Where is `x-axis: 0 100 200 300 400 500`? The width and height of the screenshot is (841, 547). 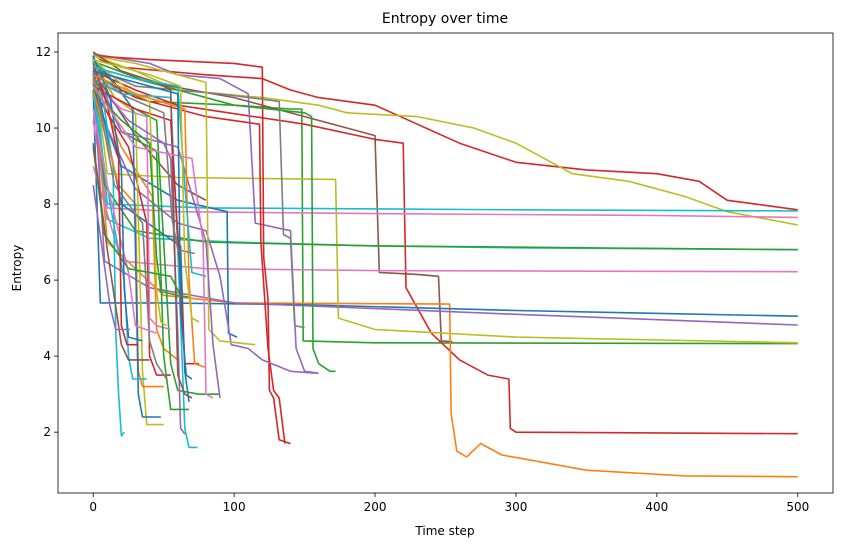
x-axis: 0 100 200 300 400 500 is located at coordinates (449, 503).